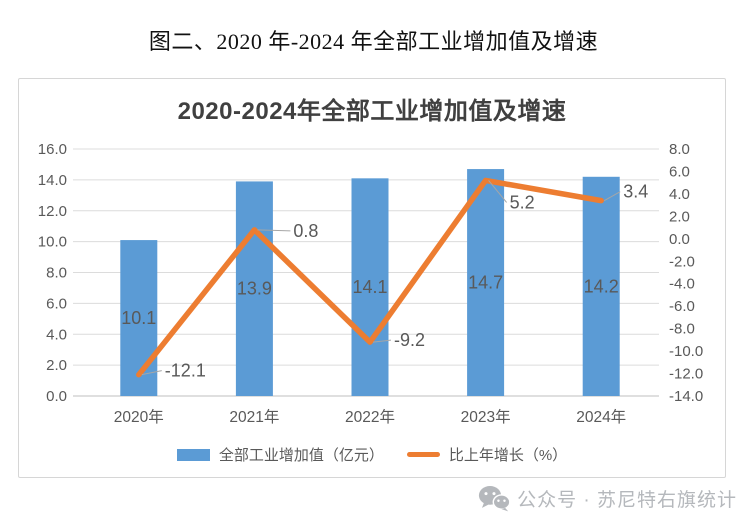  Describe the element at coordinates (486, 417) in the screenshot. I see `x-axis-label: 2023年` at that location.